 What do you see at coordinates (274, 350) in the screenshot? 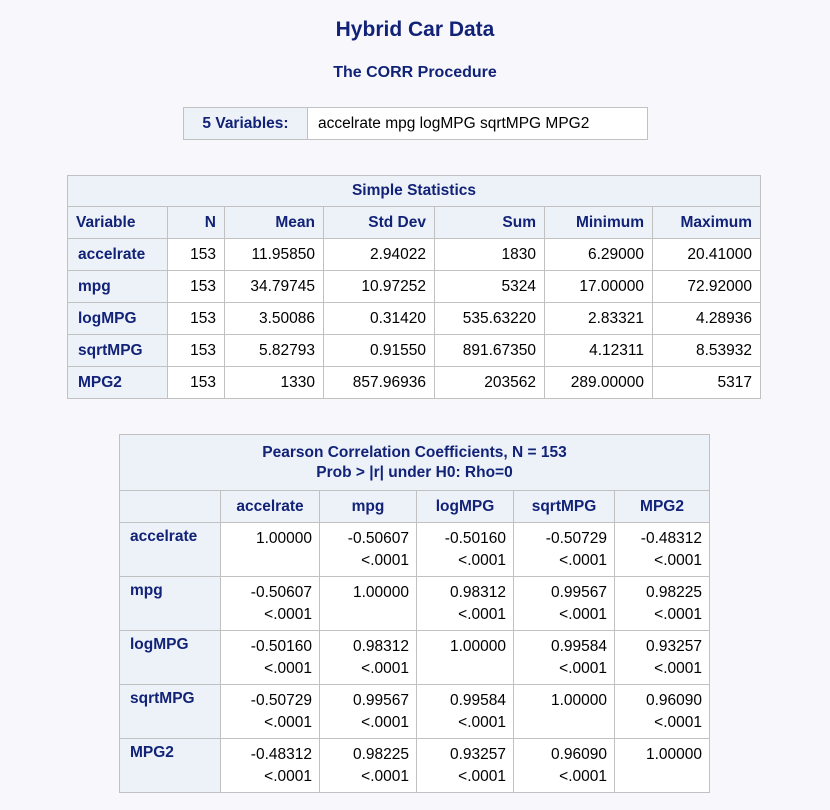
I see `table-cell: 5.82793` at bounding box center [274, 350].